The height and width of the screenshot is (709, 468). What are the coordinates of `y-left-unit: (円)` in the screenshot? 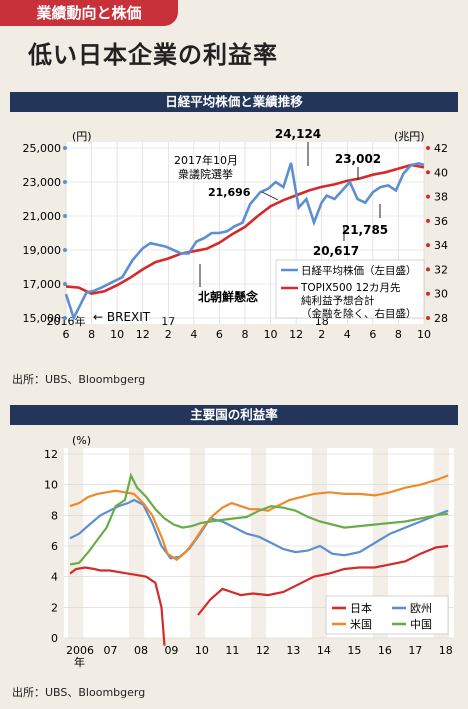 It's located at (82, 136).